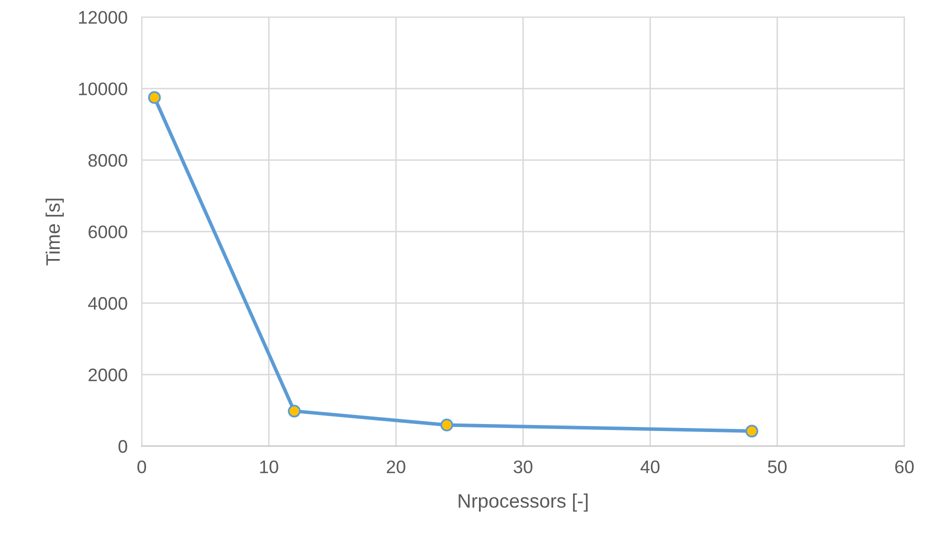 The height and width of the screenshot is (533, 945). I want to click on y-tick-label: 4000, so click(108, 303).